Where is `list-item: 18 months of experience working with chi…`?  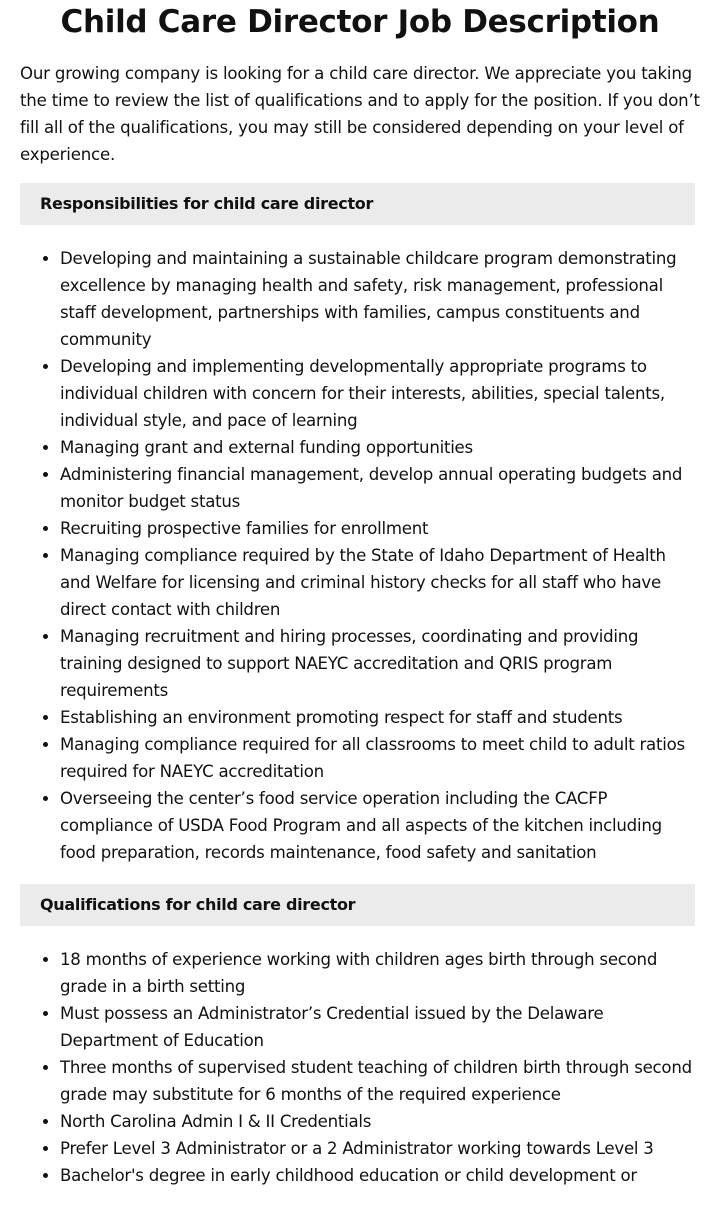 list-item: 18 months of experience working with chi… is located at coordinates (380, 973).